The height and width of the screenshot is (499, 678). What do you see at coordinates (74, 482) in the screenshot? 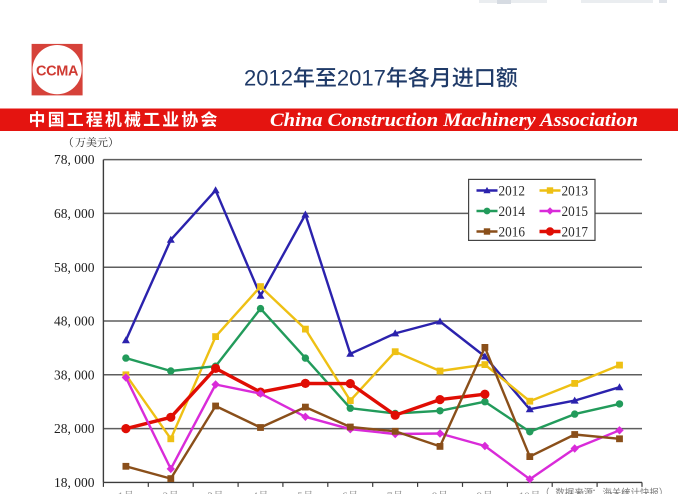
I see `svg-text: 18, 000` at bounding box center [74, 482].